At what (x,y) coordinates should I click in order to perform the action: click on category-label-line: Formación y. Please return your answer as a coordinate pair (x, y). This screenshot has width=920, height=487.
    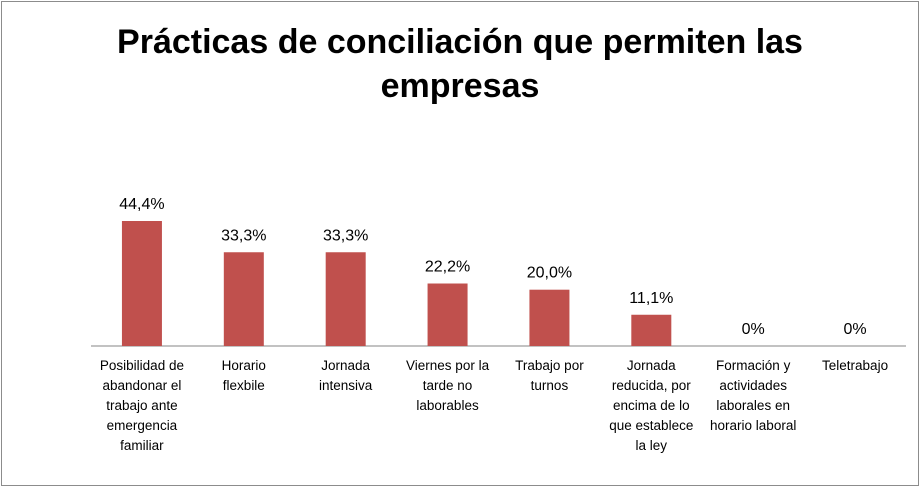
    Looking at the image, I should click on (753, 365).